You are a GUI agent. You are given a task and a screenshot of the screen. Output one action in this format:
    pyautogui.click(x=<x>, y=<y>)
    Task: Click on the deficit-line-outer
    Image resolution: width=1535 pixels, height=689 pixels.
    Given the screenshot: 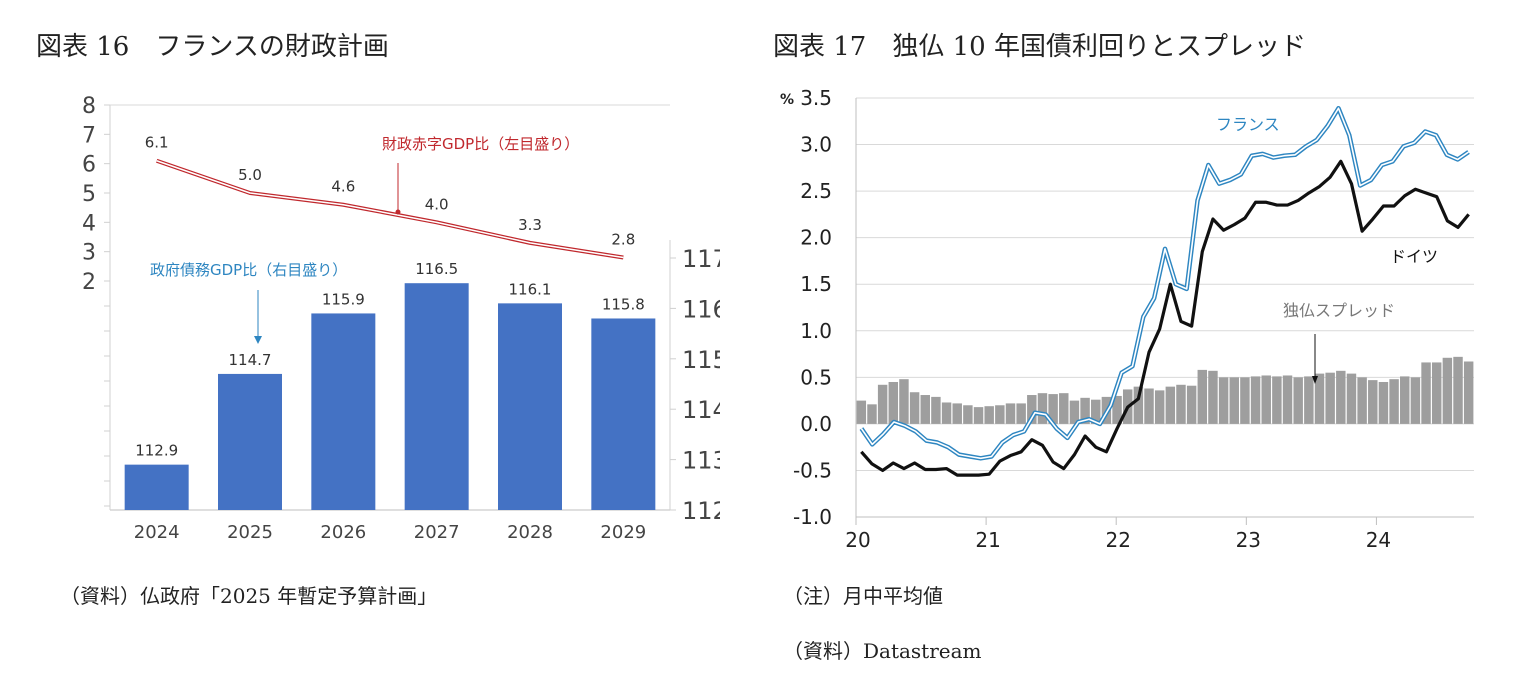 What is the action you would take?
    pyautogui.click(x=390, y=209)
    